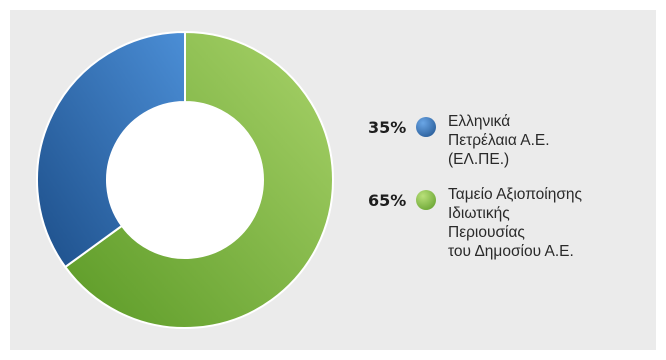 The image size is (666, 360). Describe the element at coordinates (387, 127) in the screenshot. I see `slice-label-elpe: 35%` at that location.